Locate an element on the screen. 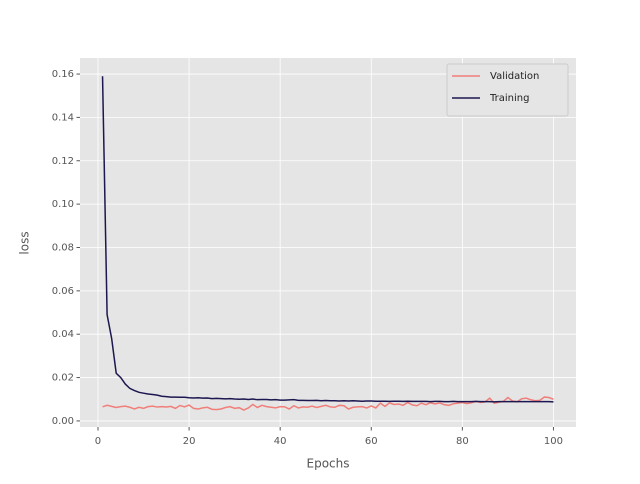 The image size is (640, 484). x-tick-label: 20 is located at coordinates (189, 441).